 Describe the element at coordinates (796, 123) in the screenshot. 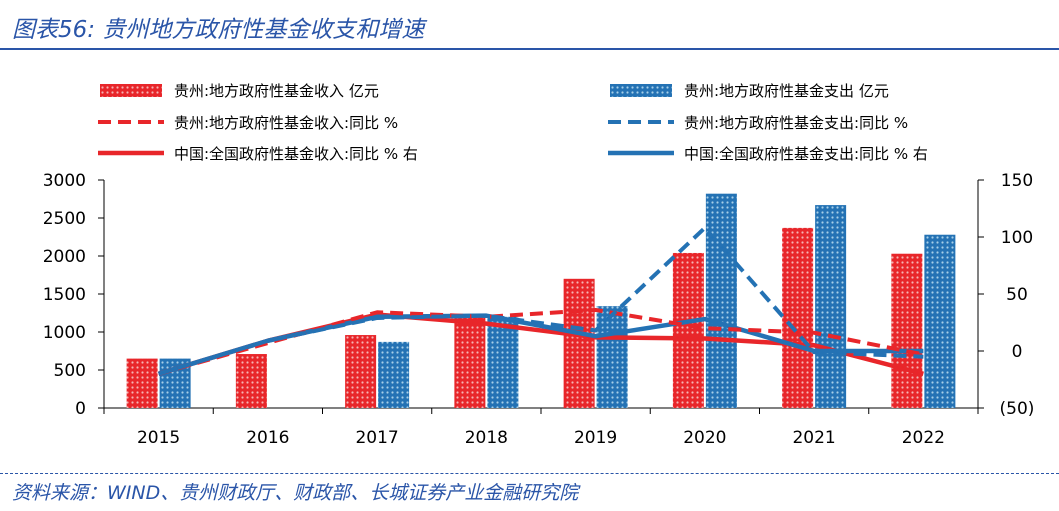

I see `legend-label-gz-expense-yoy: 贵州:地方政府性基金支出:同比 %` at that location.